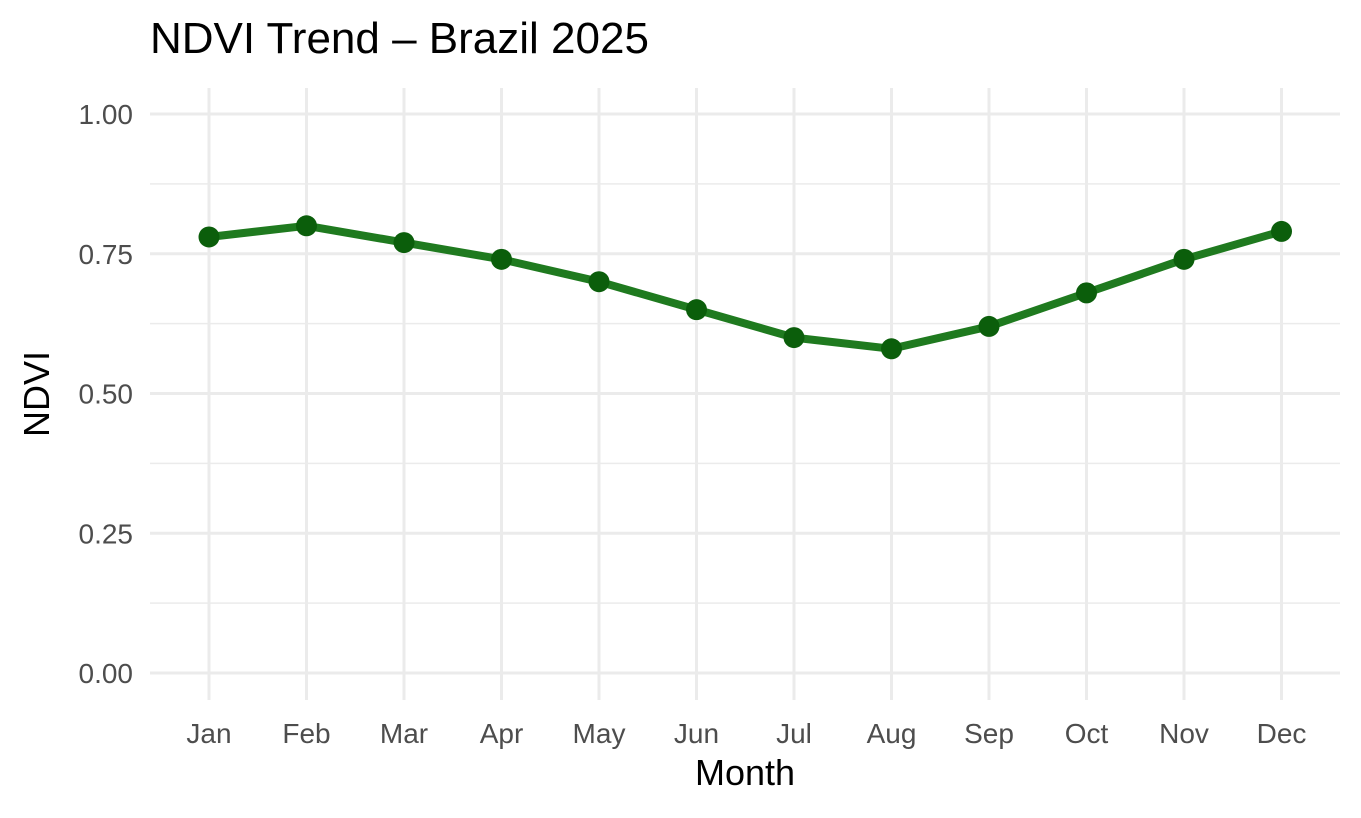 This screenshot has height=818, width=1361. What do you see at coordinates (106, 673) in the screenshot?
I see `y-tick-label: 0.00` at bounding box center [106, 673].